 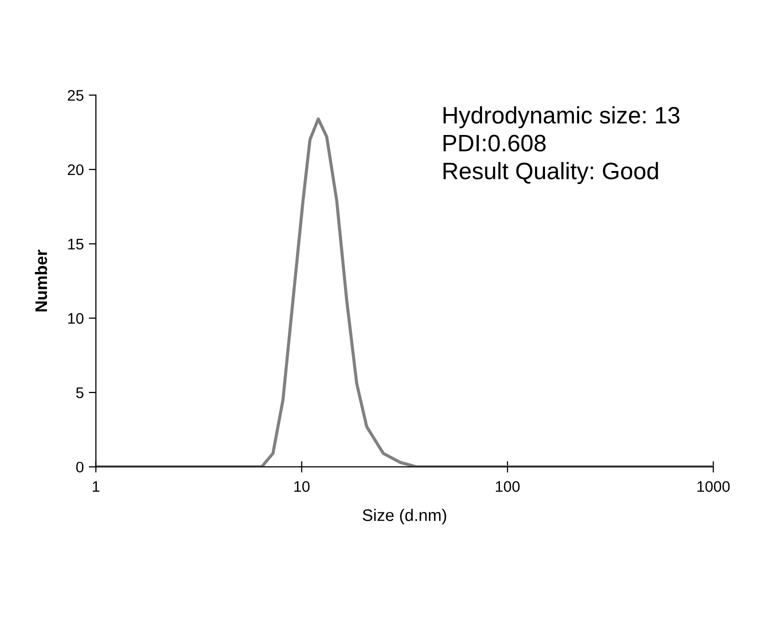 What do you see at coordinates (562, 117) in the screenshot?
I see `annotation: Hydrodynamic size: 13` at bounding box center [562, 117].